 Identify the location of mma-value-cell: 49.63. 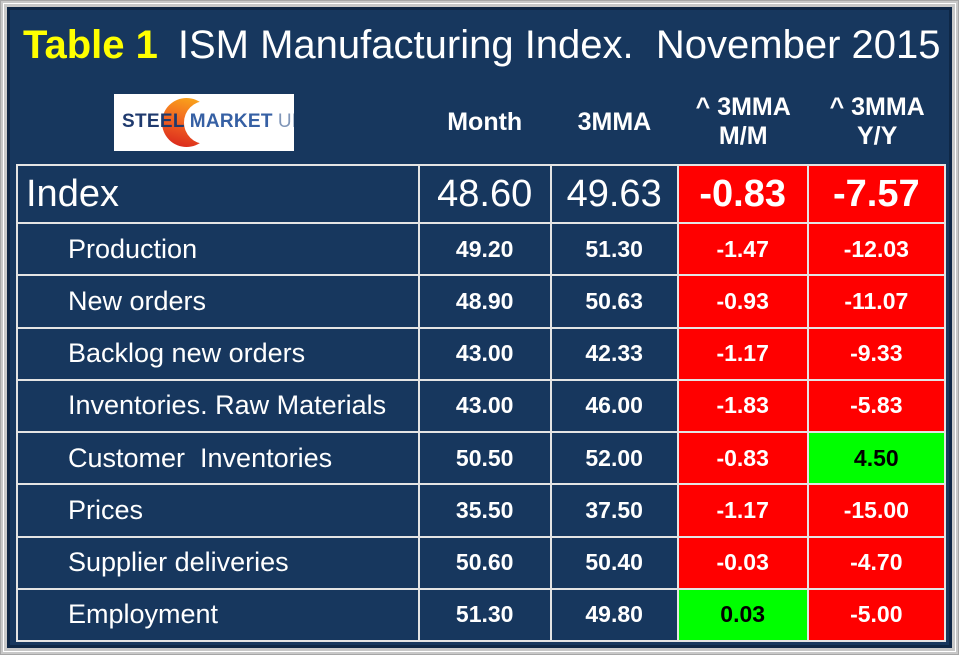
(614, 194).